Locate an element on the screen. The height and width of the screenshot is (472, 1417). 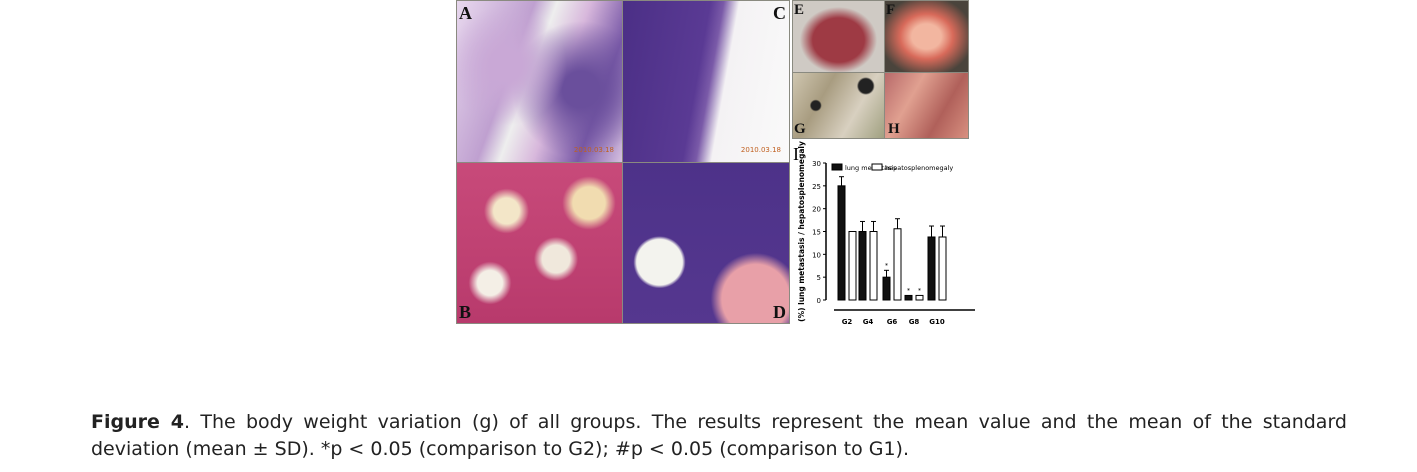
y-tick-label: 25 is located at coordinates (816, 187).